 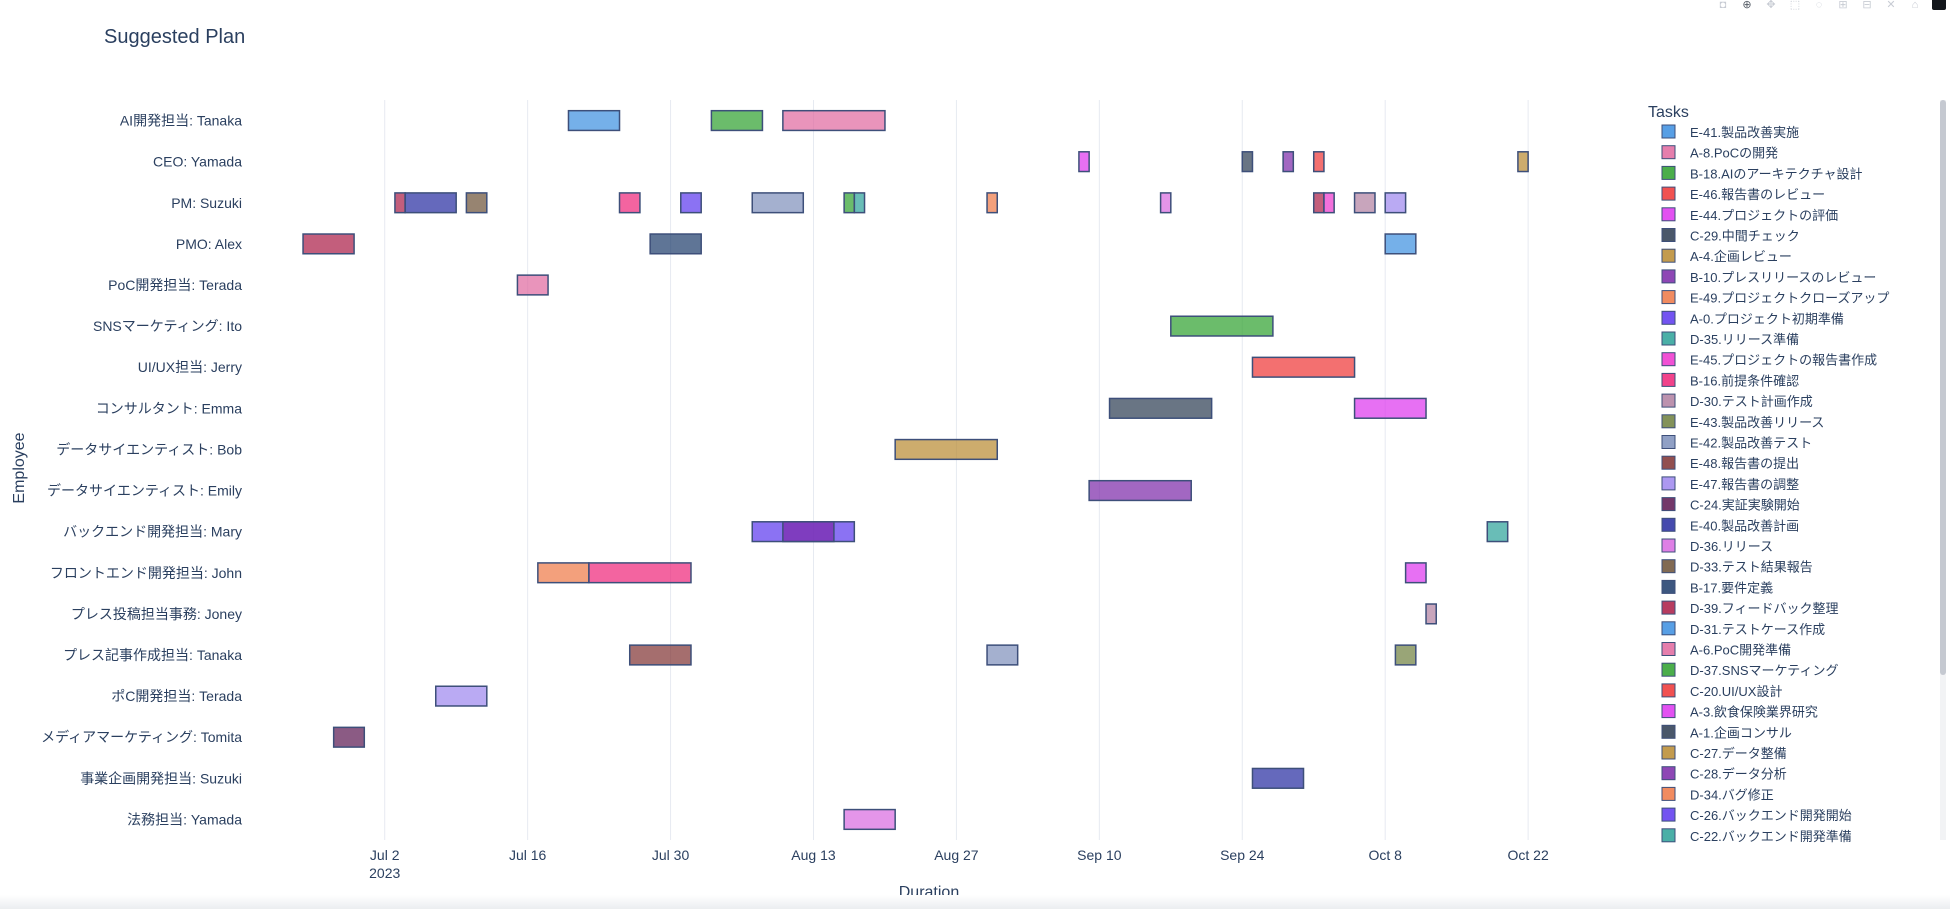 I want to click on box-select-icon: ⬚, so click(x=1795, y=5).